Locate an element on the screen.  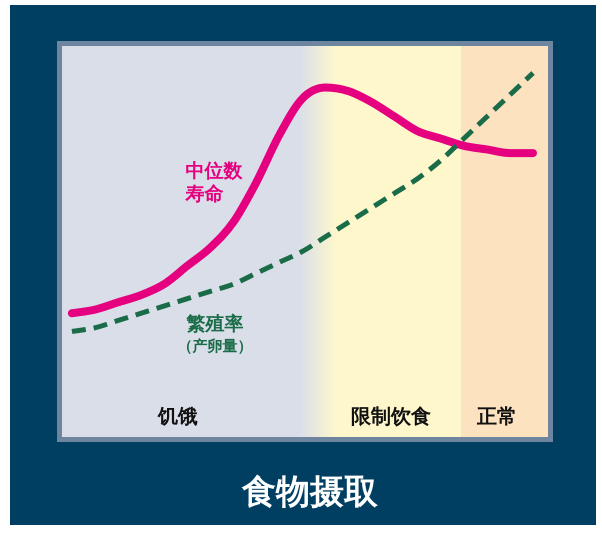
annotation: 正常 is located at coordinates (496, 416).